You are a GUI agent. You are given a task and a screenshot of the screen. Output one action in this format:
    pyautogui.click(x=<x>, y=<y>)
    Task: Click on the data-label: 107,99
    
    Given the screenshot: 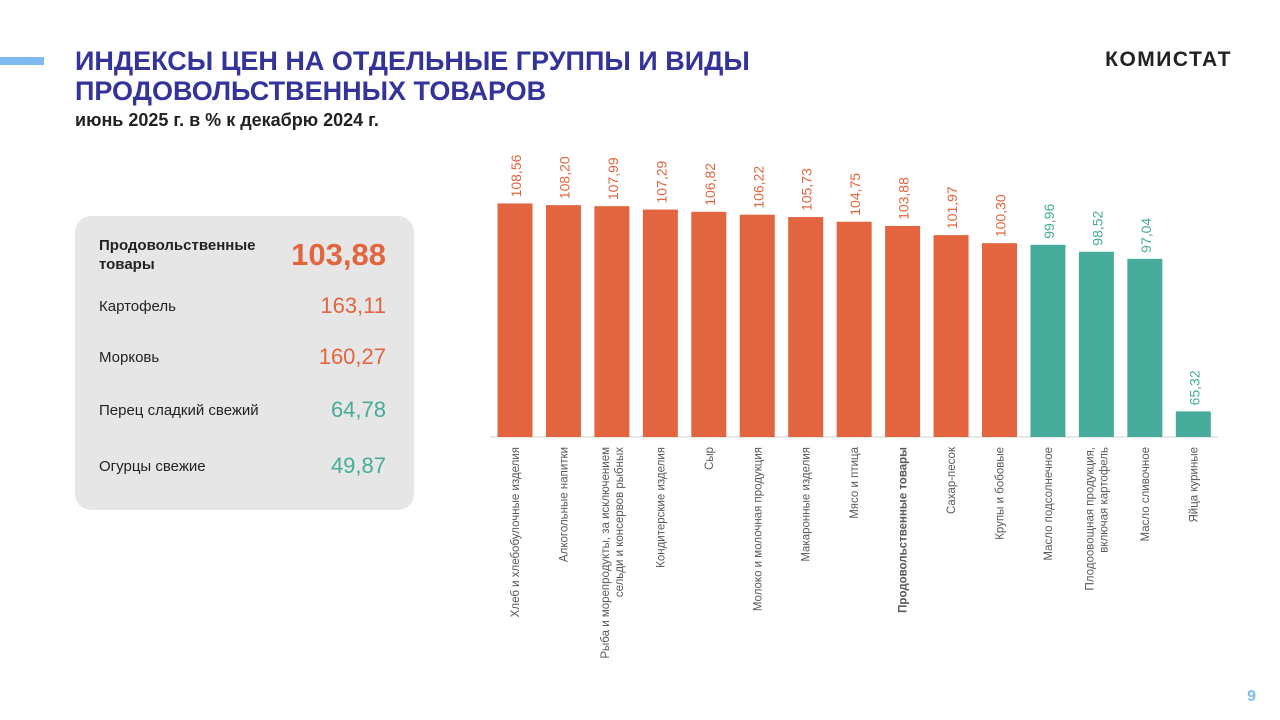 What is the action you would take?
    pyautogui.click(x=613, y=178)
    